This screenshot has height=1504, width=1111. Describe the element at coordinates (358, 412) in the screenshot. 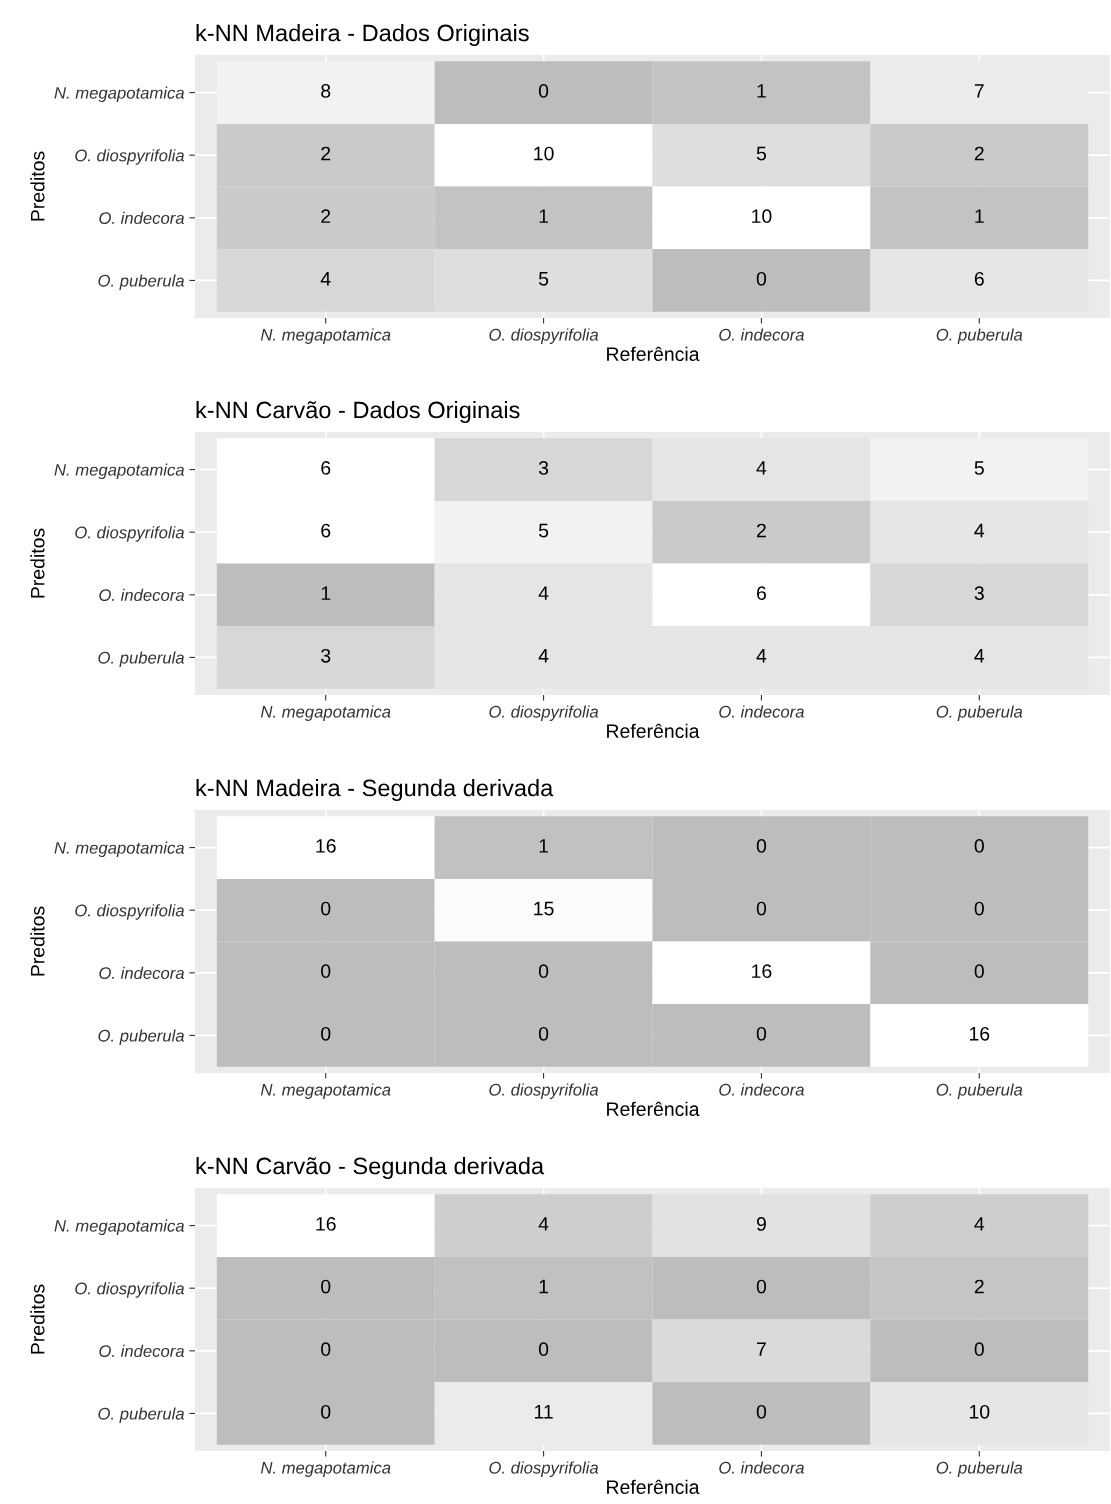

I see `chart-title: k-NN Carvão - Dados Originais` at that location.